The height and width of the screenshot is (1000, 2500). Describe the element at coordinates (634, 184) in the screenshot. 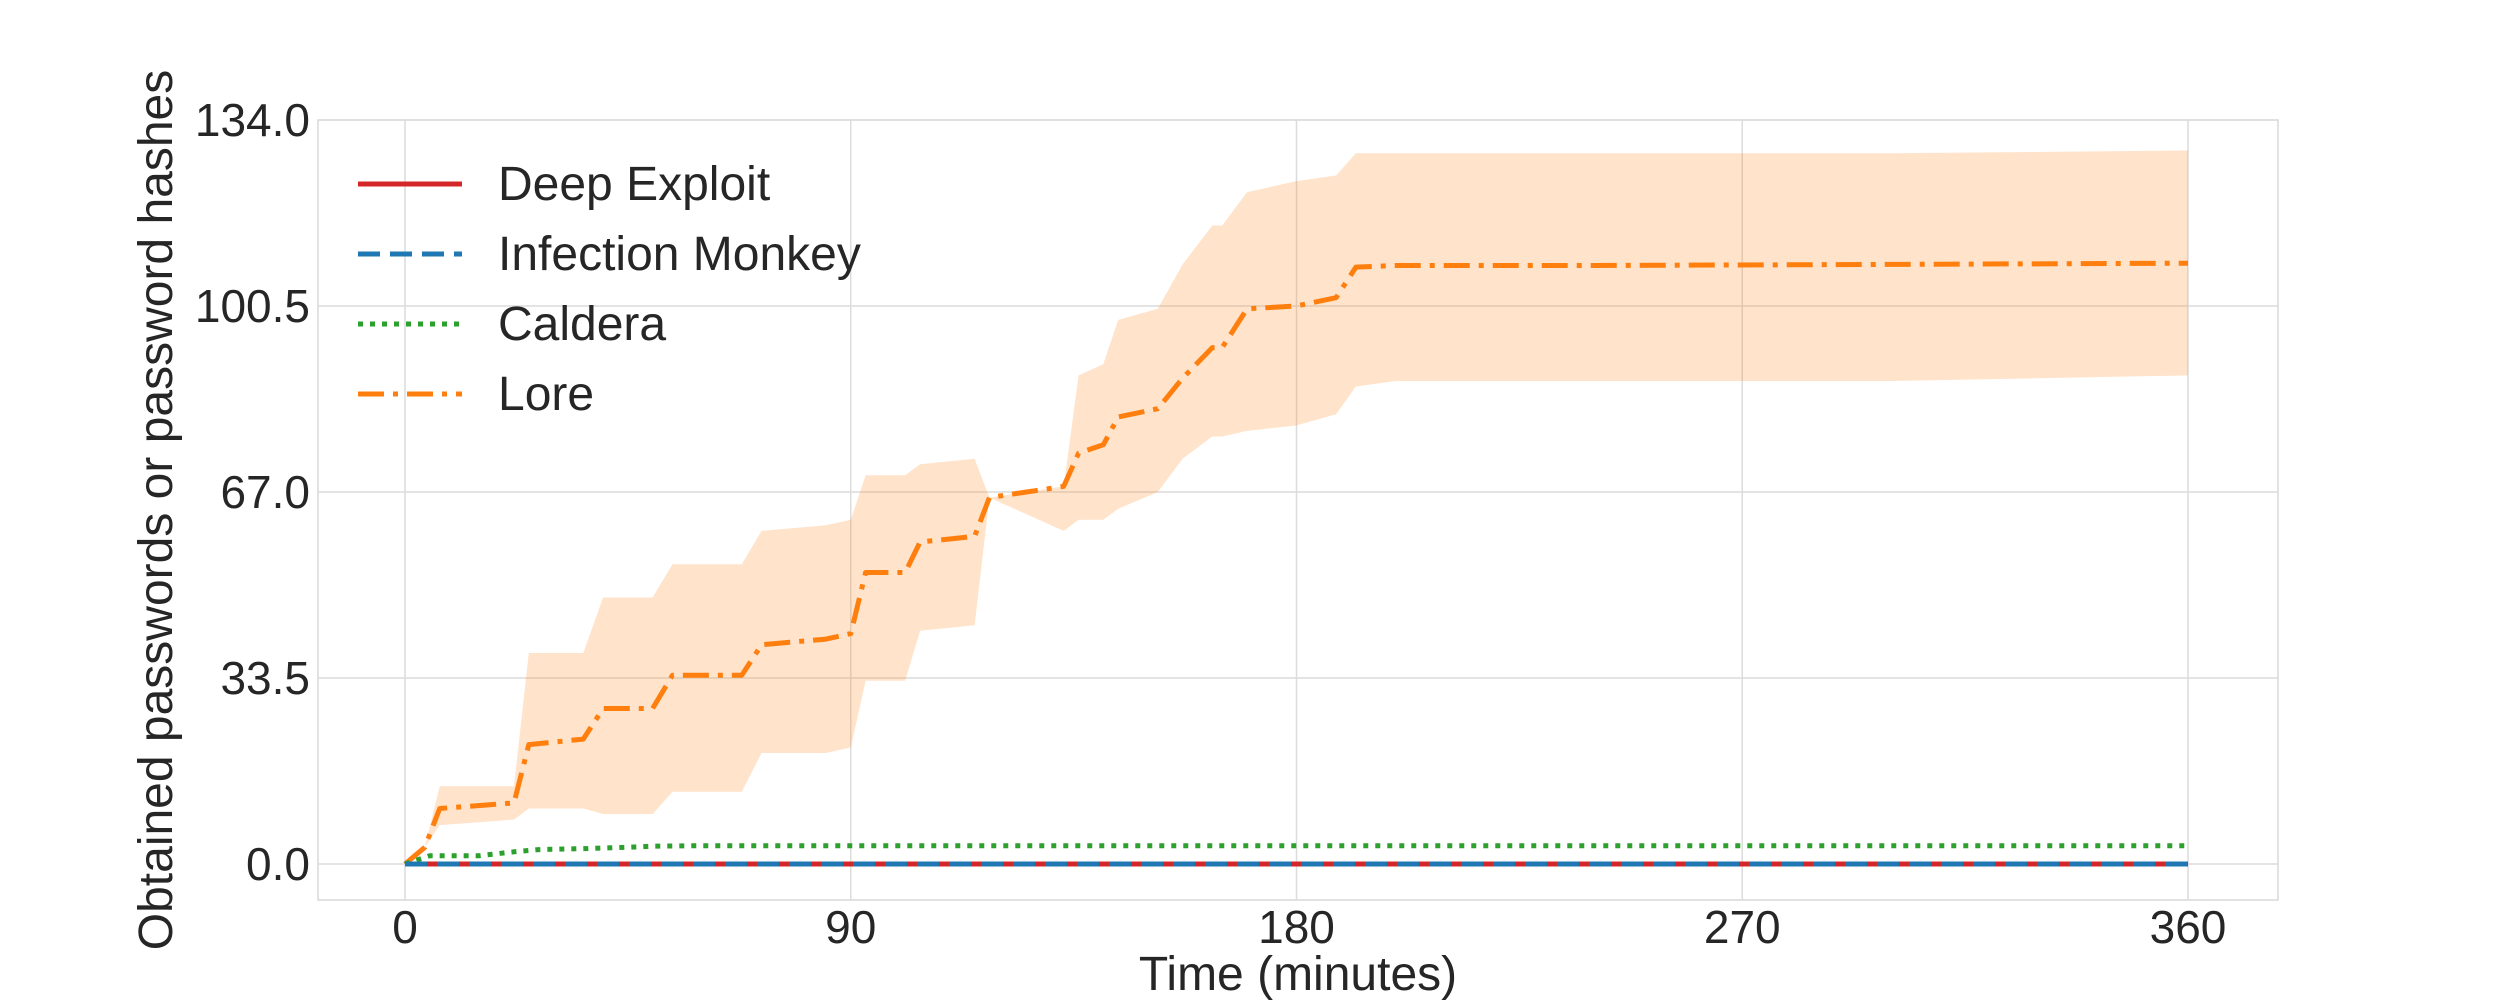

I see `legend-label: Deep Exploit` at that location.